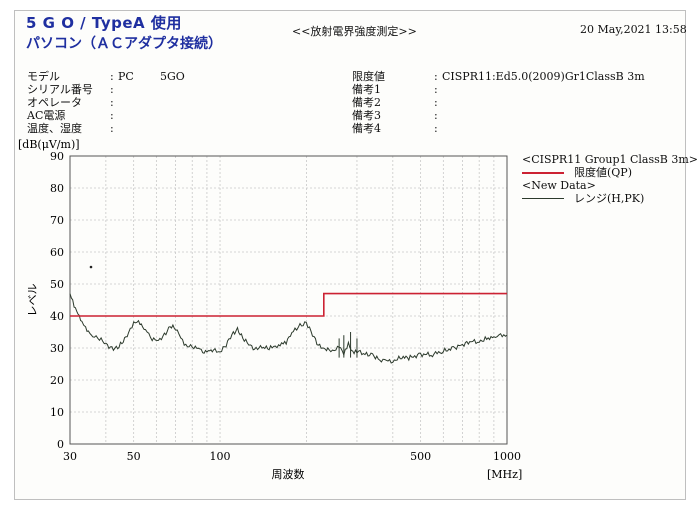 This screenshot has width=700, height=511. Describe the element at coordinates (366, 89) in the screenshot. I see `info-right-label: 備考1` at that location.